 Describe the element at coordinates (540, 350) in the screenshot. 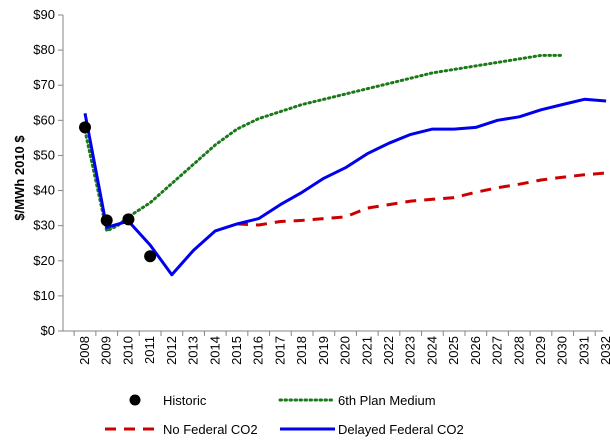

I see `x-tick-label: 2029` at that location.